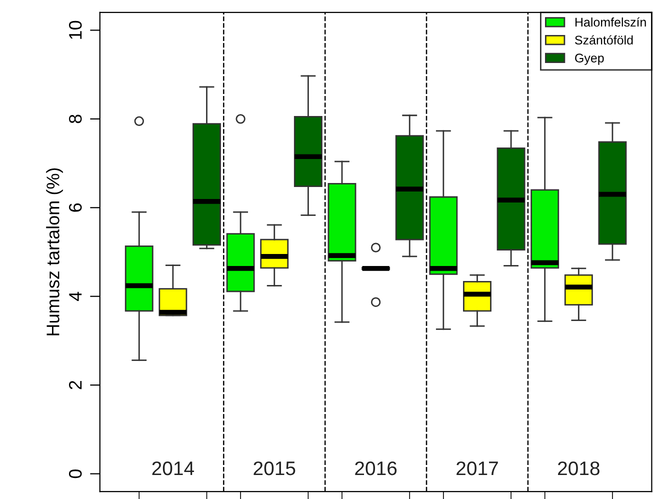  I want to click on legend-label: Halomfelszín, so click(610, 22).